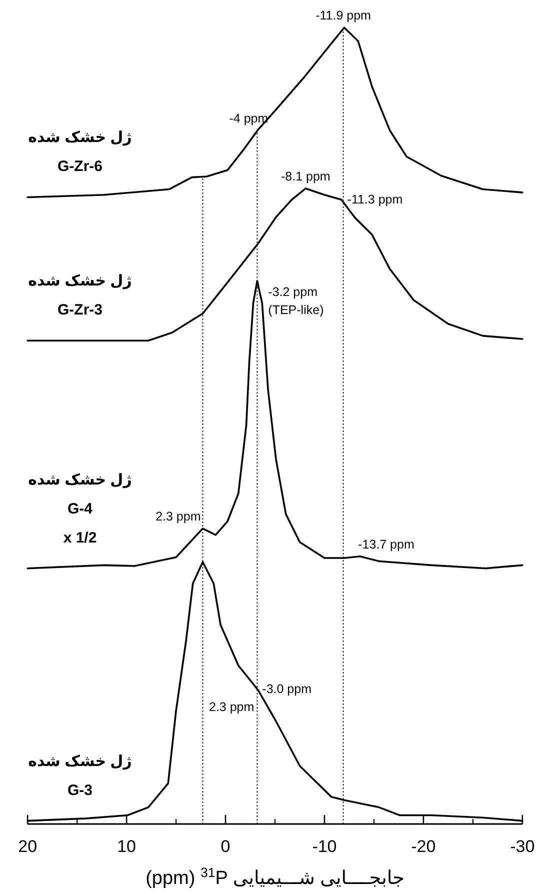 The height and width of the screenshot is (894, 543). What do you see at coordinates (343, 15) in the screenshot?
I see `annotation: -11.9 ppm` at bounding box center [343, 15].